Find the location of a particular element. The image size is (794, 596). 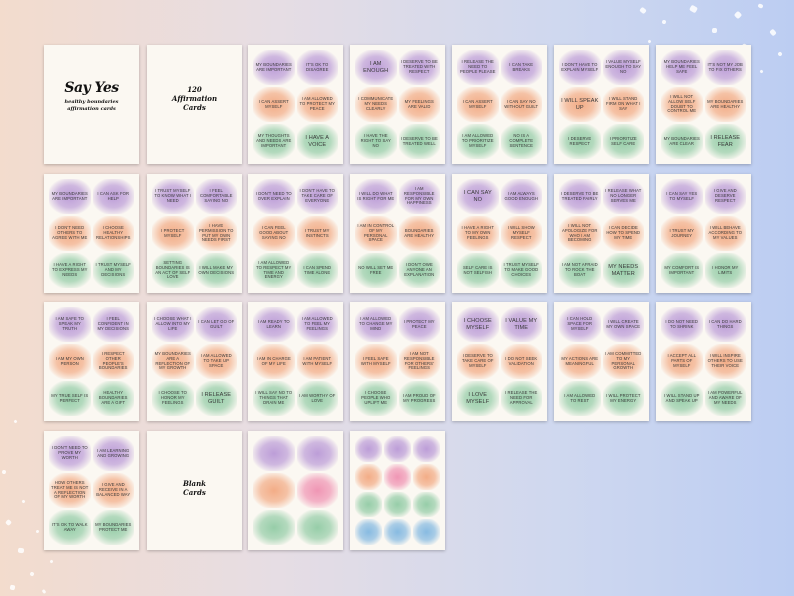

affirmation-card: I am learning and growing is located at coordinates (113, 453).